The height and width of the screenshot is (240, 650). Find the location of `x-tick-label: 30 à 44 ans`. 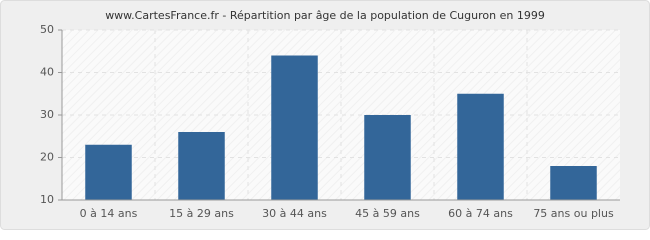

x-tick-label: 30 à 44 ans is located at coordinates (294, 213).